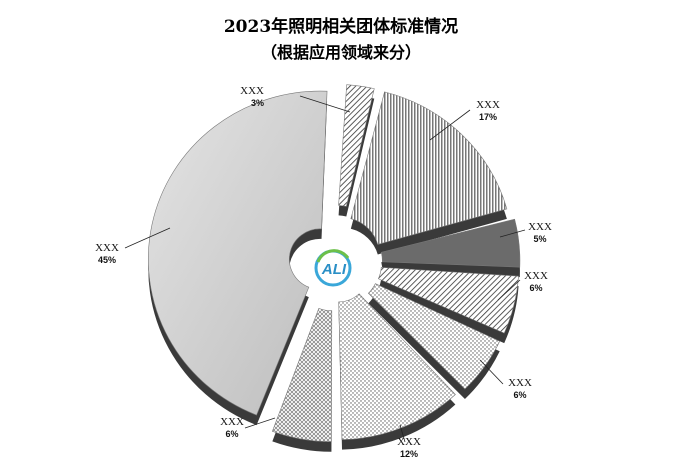  I want to click on chart-title: 2023年照明相关团体标准情况, so click(341, 27).